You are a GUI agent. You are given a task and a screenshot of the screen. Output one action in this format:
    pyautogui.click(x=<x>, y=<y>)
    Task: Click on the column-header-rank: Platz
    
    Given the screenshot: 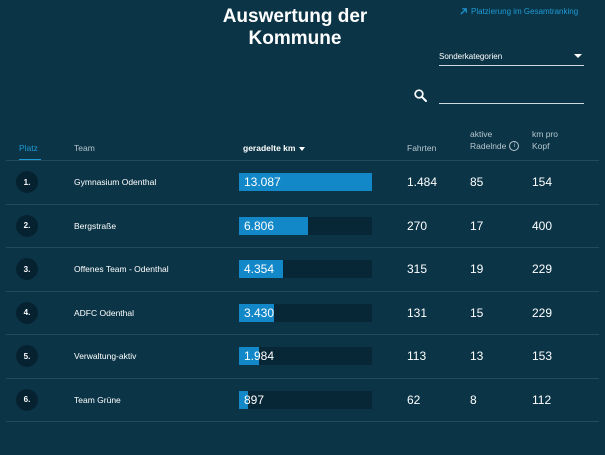 What is the action you would take?
    pyautogui.click(x=28, y=148)
    